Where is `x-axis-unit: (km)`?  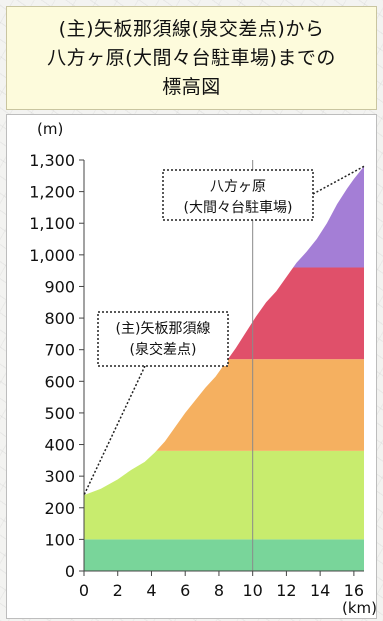
x-axis-unit: (km) is located at coordinates (359, 608).